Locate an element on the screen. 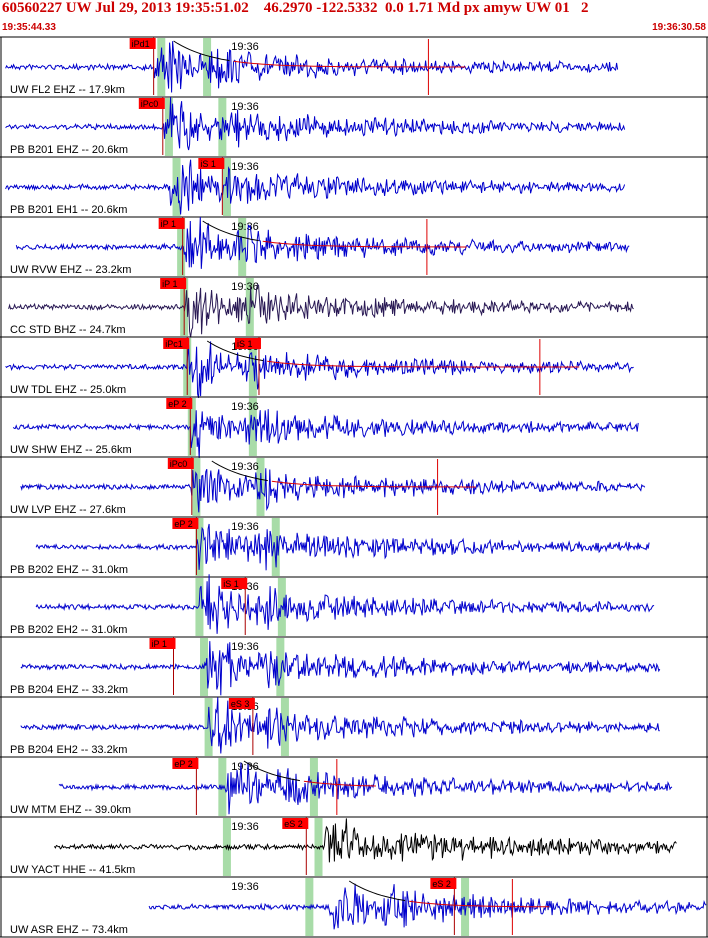 The image size is (708, 938). station-label: UW FL2 EHZ -- 17.9km is located at coordinates (67, 90).